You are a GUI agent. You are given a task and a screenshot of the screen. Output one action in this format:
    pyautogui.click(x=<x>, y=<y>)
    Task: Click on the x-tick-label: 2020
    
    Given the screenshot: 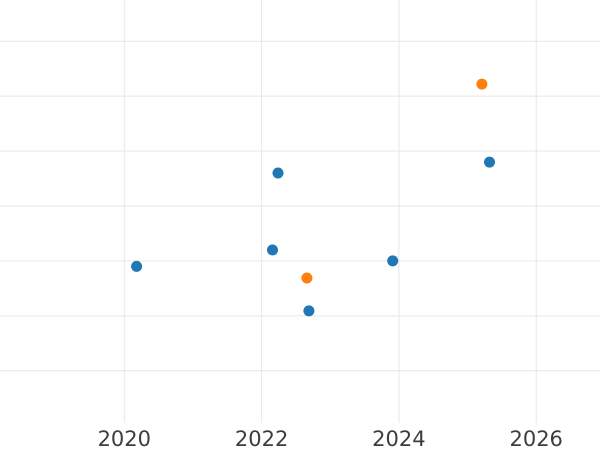 What is the action you would take?
    pyautogui.click(x=124, y=438)
    